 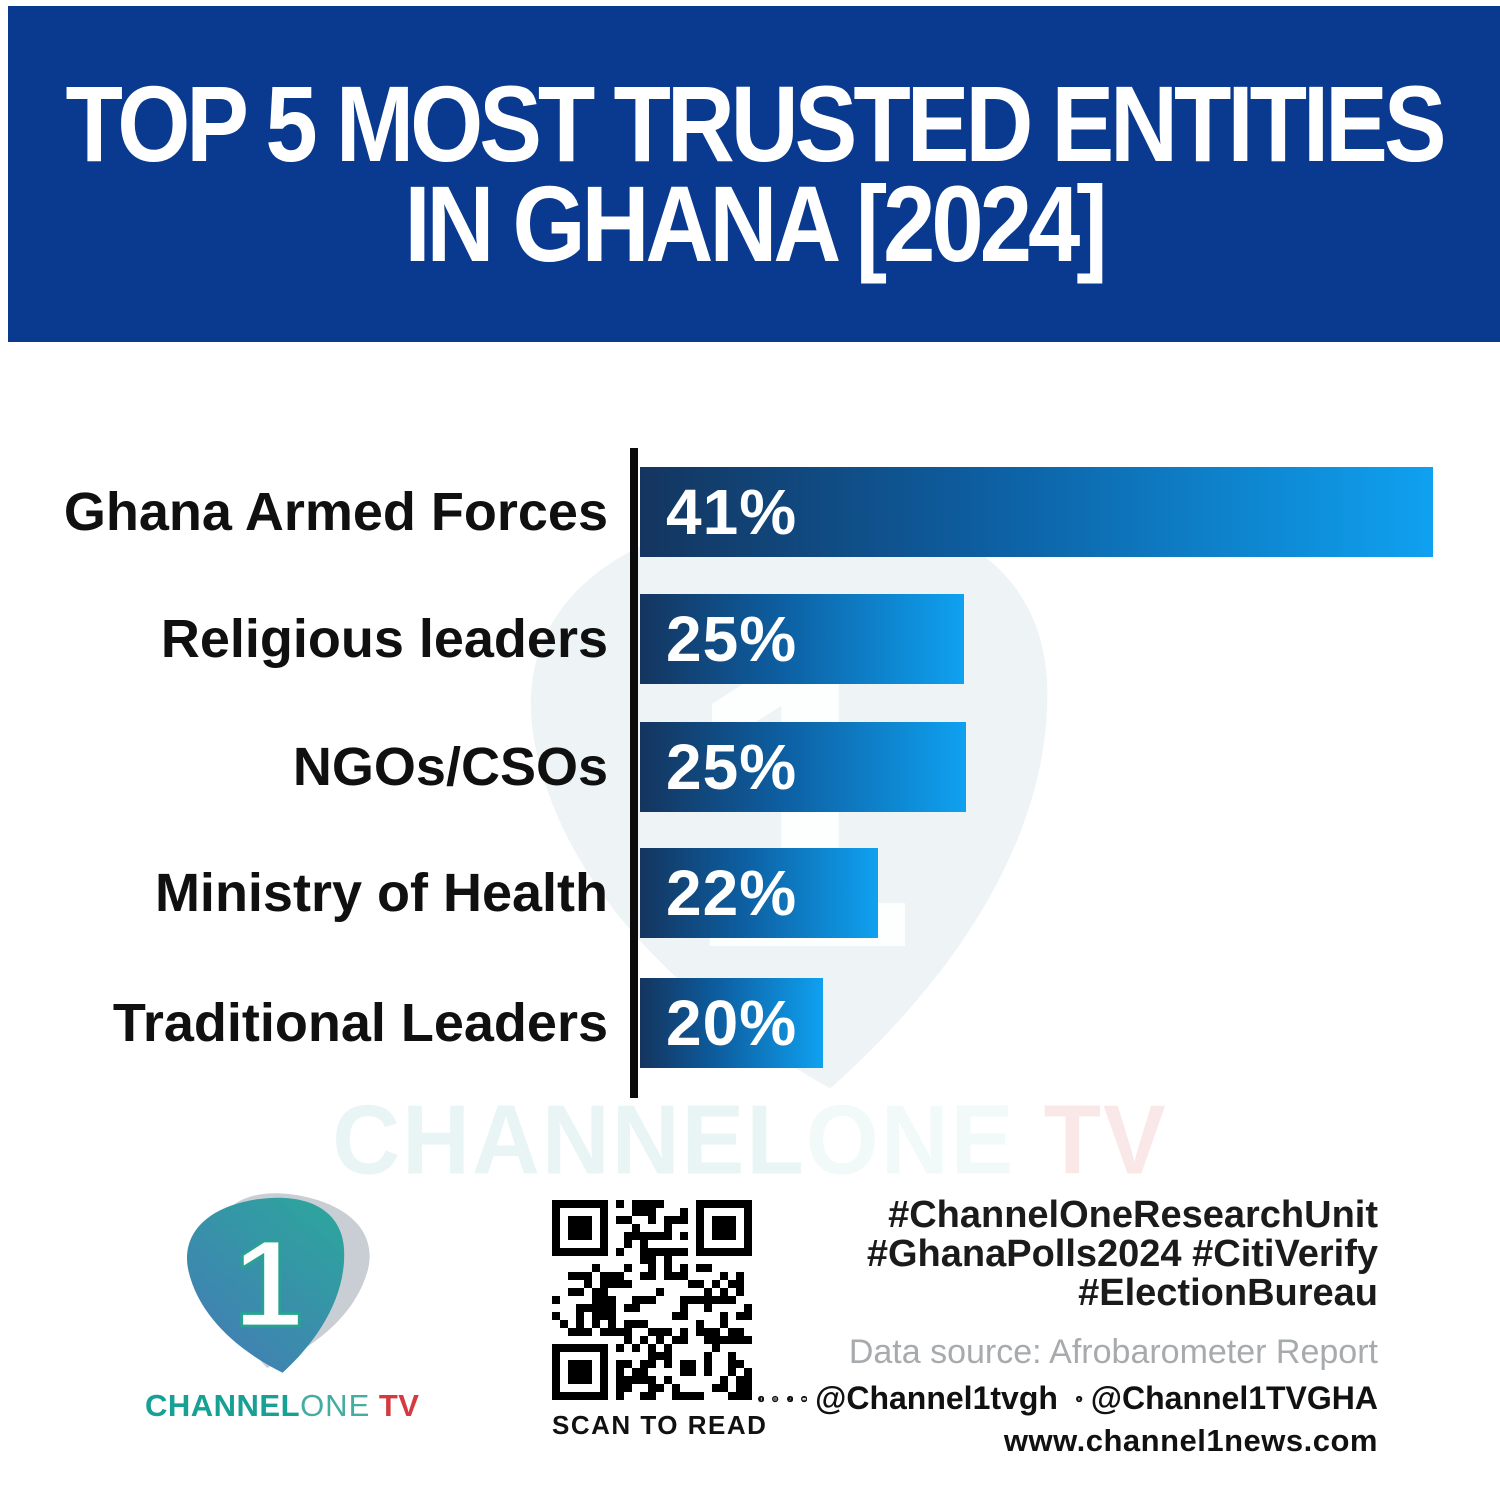 I want to click on qr-caption: SCAN TO READ, so click(x=660, y=1425).